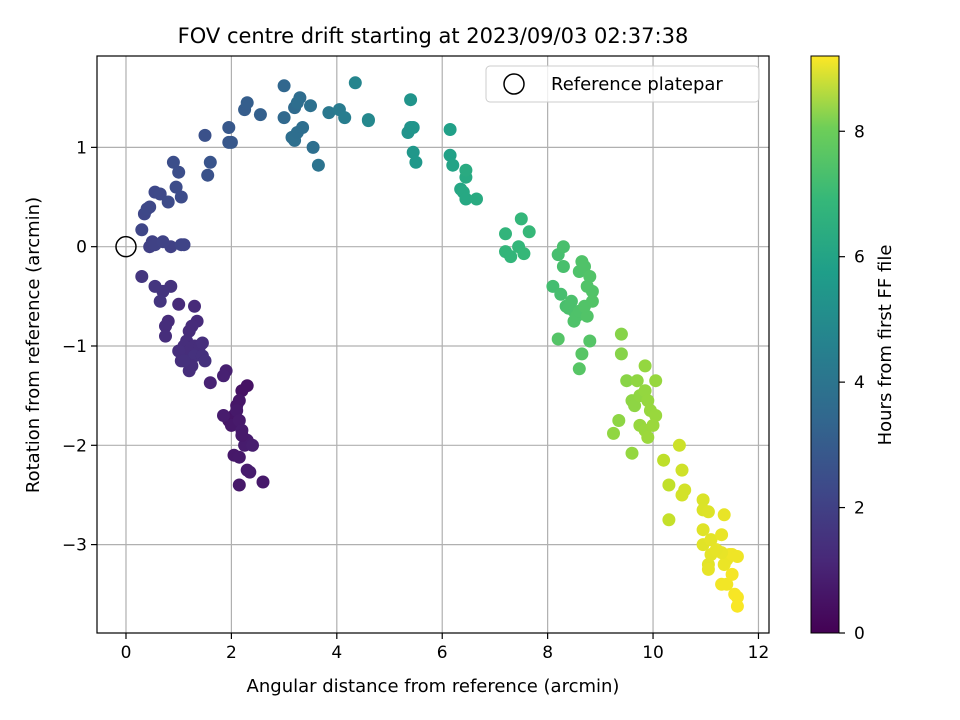  What do you see at coordinates (653, 653) in the screenshot?
I see `x-tick-label: 10` at bounding box center [653, 653].